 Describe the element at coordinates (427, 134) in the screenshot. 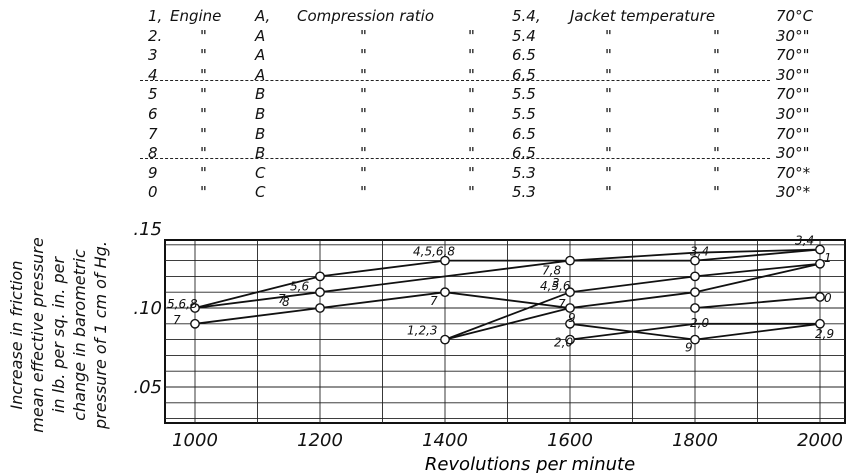

I see `legend-row: 7 " B " " 6.5 " " 70°"` at that location.